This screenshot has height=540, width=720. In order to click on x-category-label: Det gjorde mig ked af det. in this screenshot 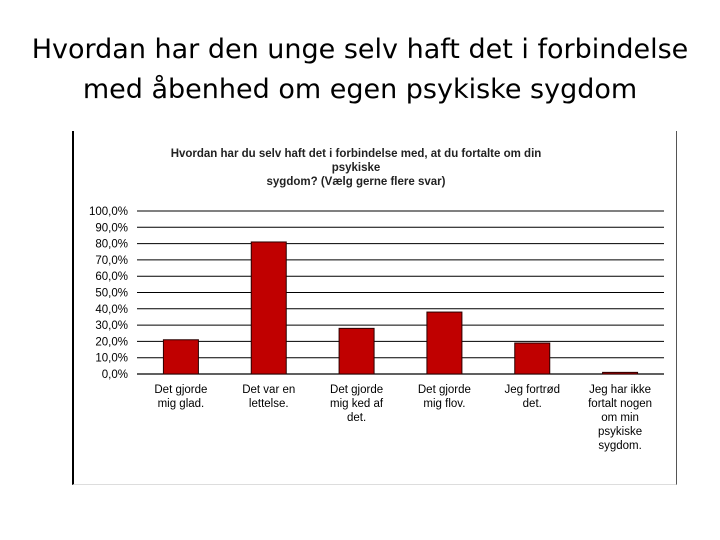, I will do `click(357, 404)`.